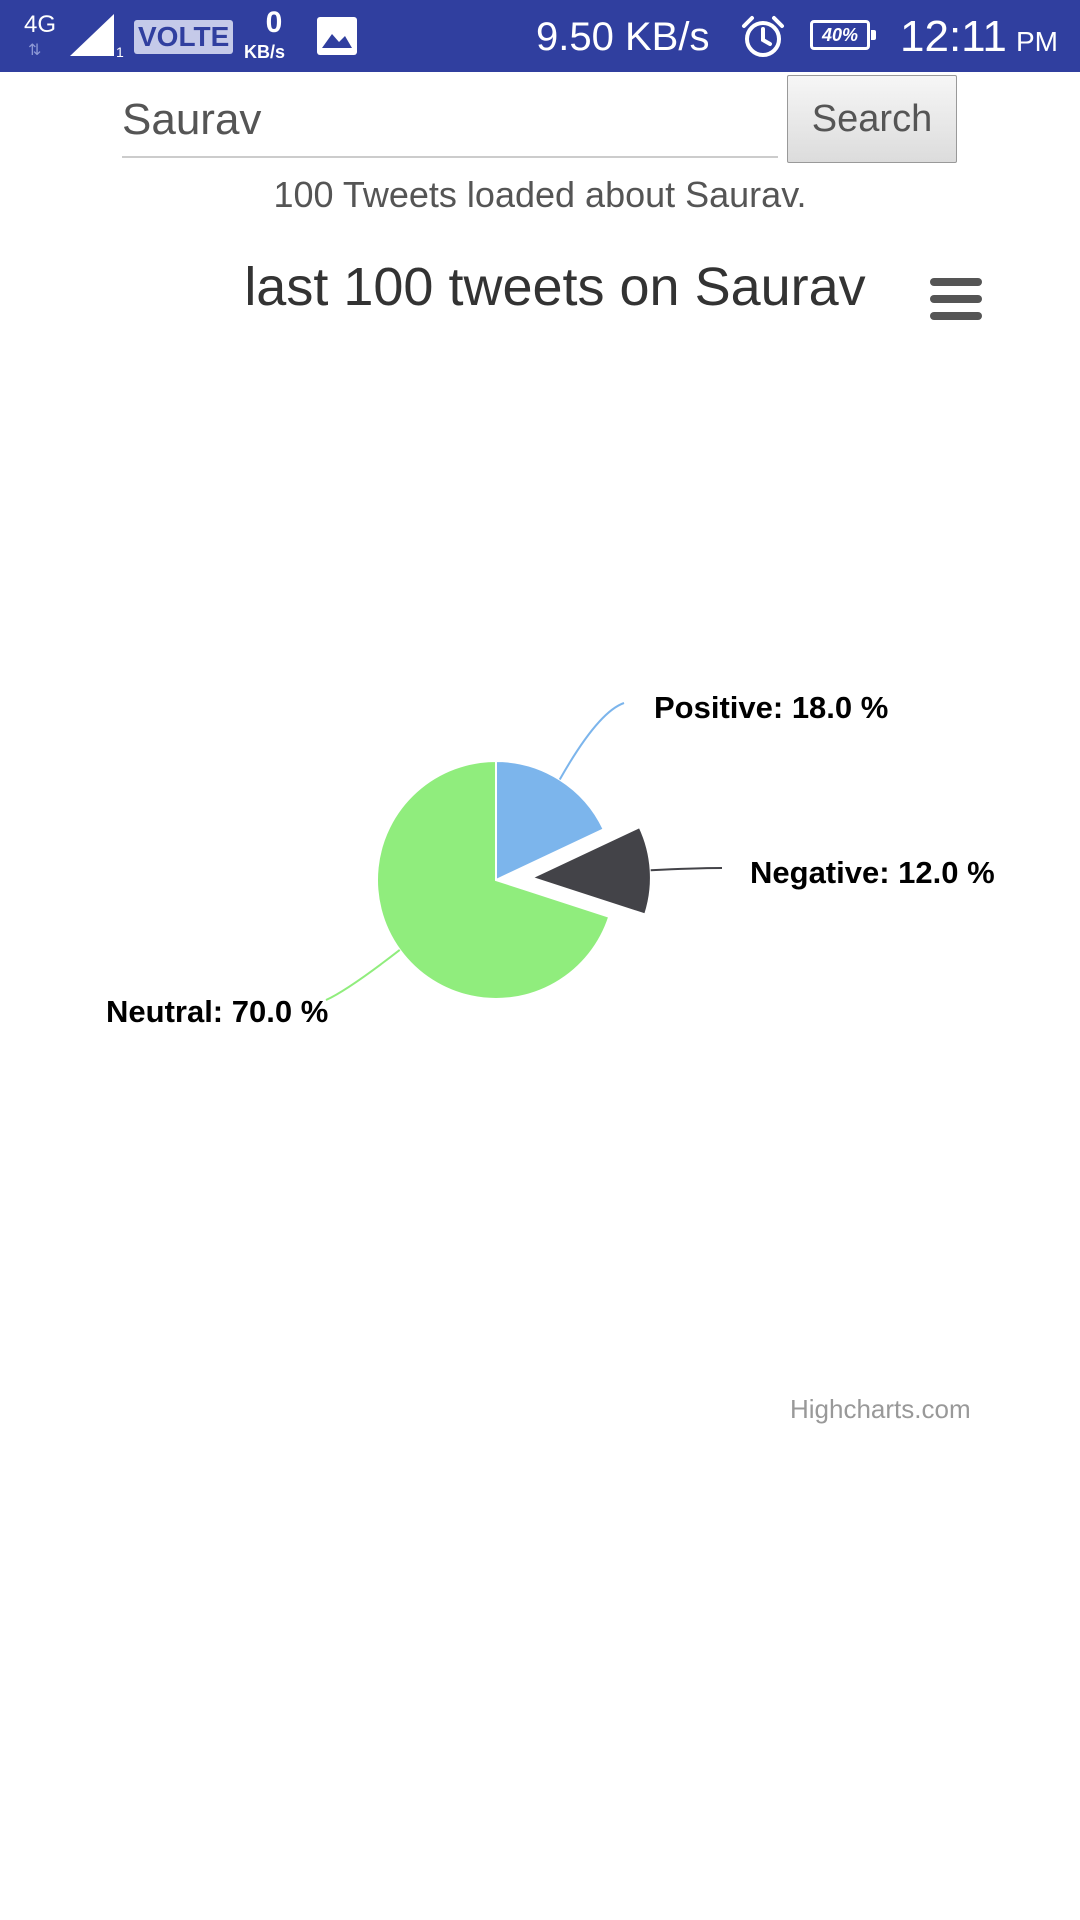 The image size is (1080, 1920). What do you see at coordinates (1037, 41) in the screenshot?
I see `clock-ampm: PM` at bounding box center [1037, 41].